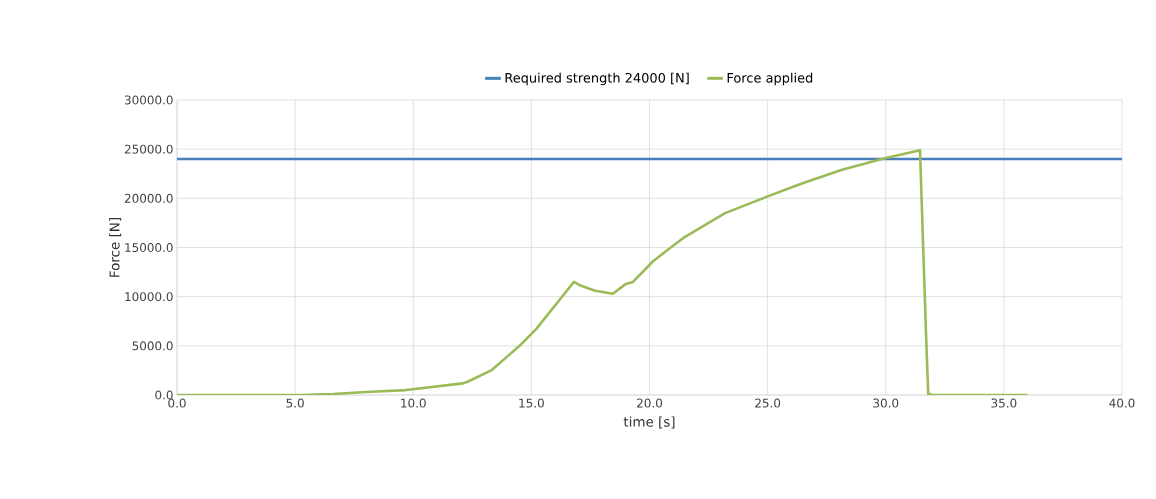 This screenshot has height=499, width=1156. Describe the element at coordinates (148, 198) in the screenshot. I see `y-tick-label: 20000.0` at that location.